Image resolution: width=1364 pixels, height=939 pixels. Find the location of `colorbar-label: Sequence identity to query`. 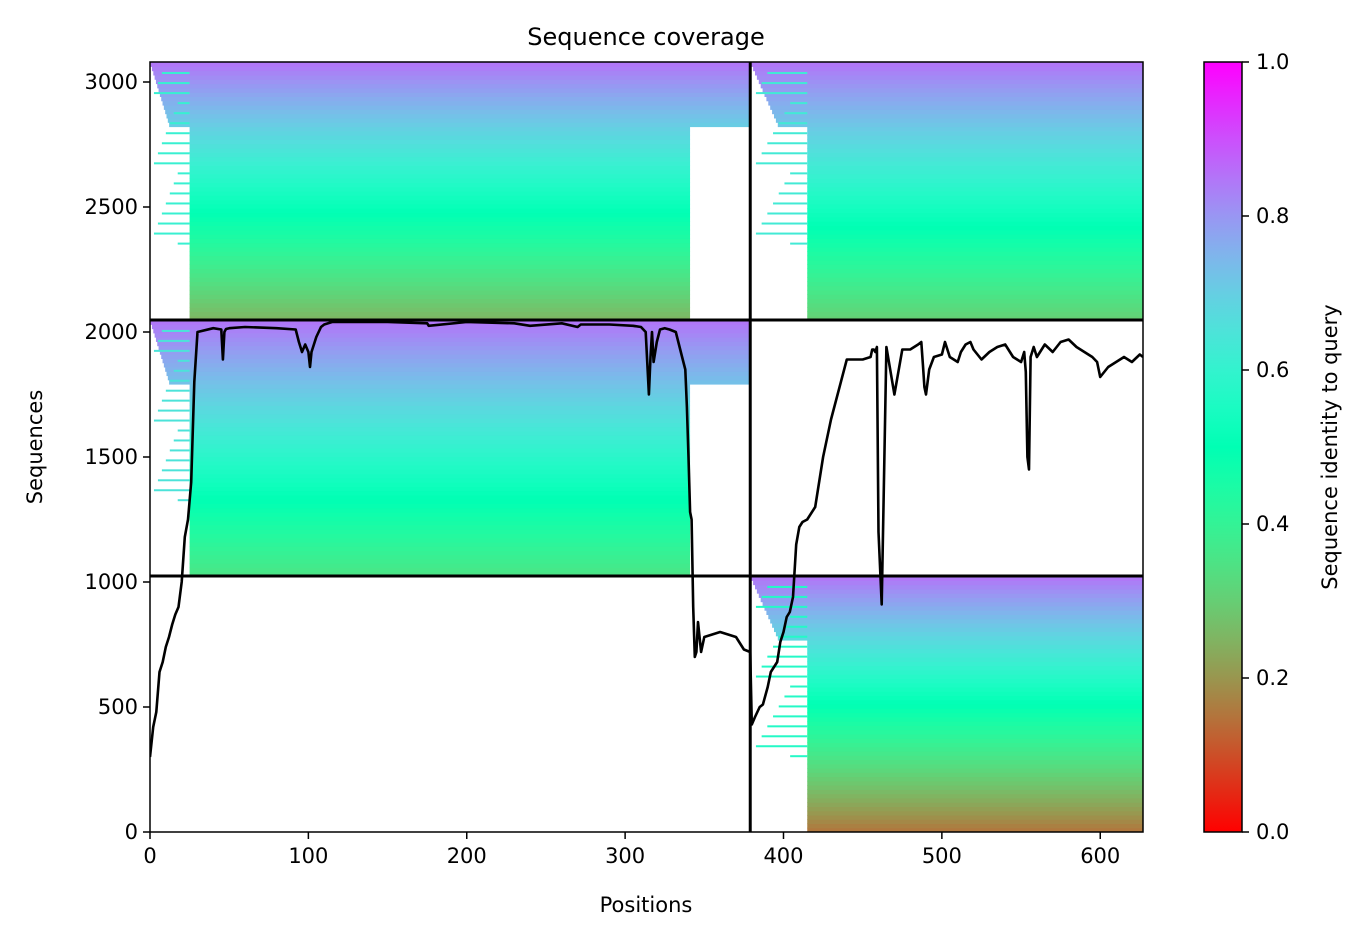

colorbar-label: Sequence identity to query is located at coordinates (1330, 446).